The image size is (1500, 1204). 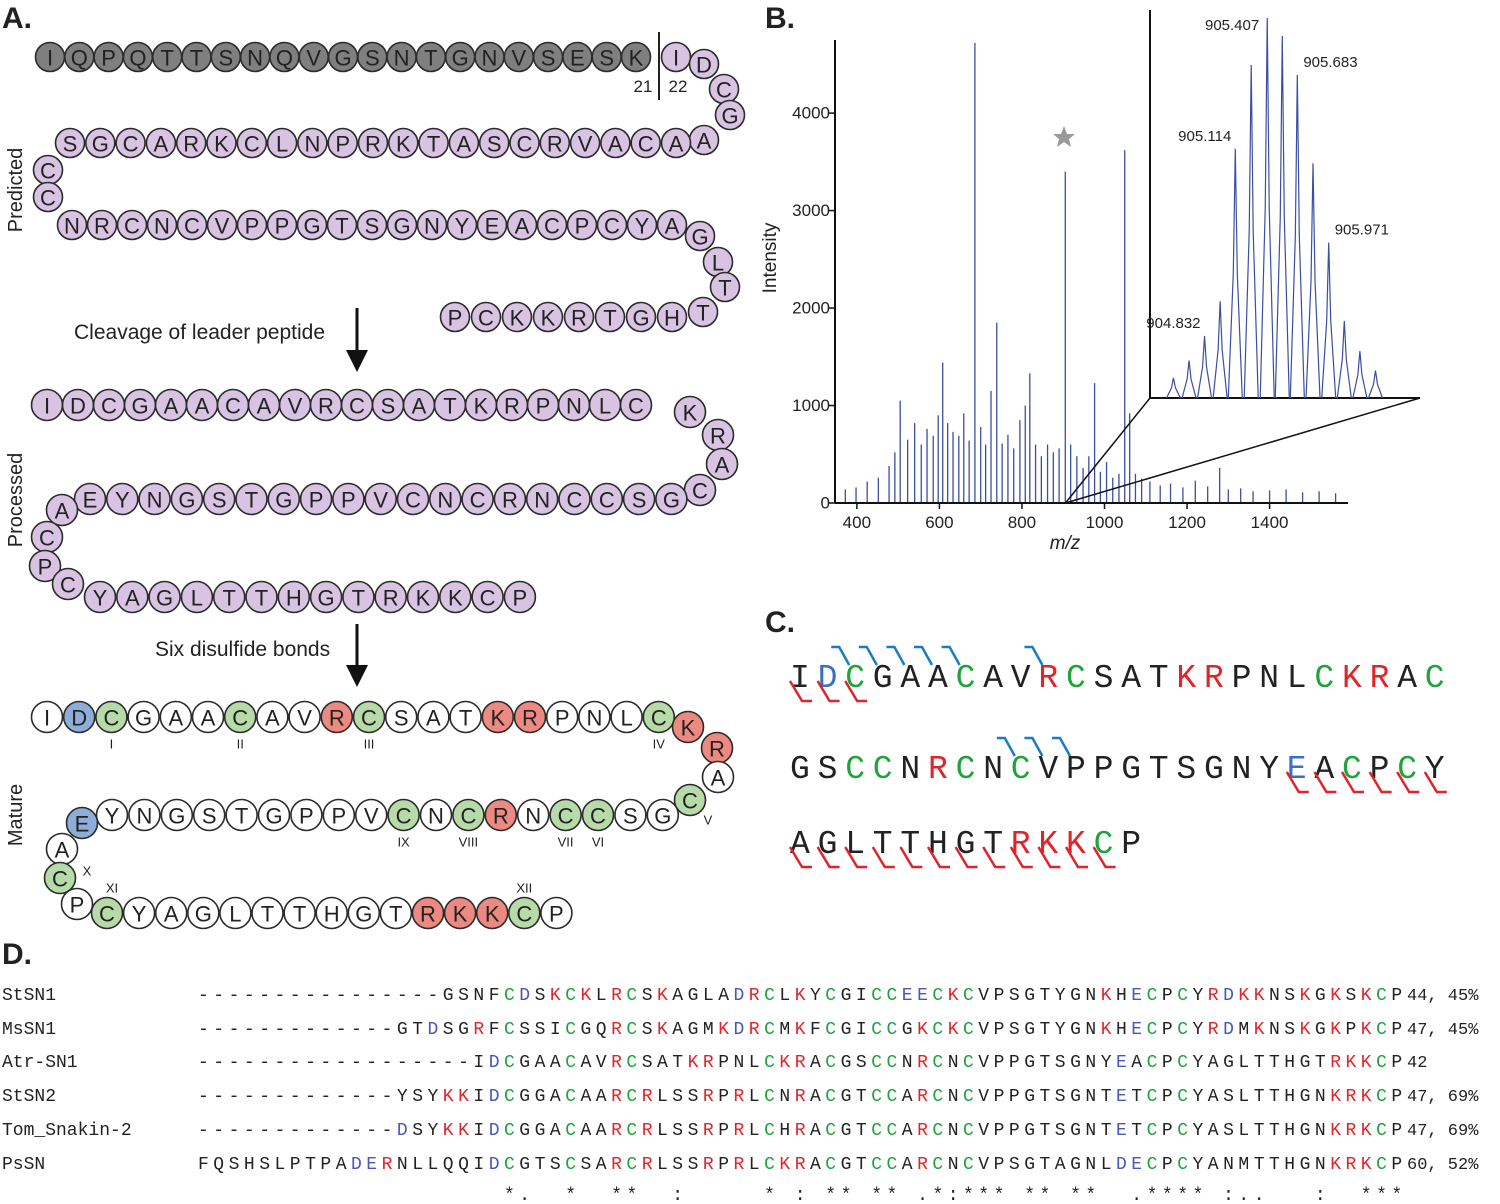 What do you see at coordinates (16, 500) in the screenshot?
I see `stage-title: Processed` at bounding box center [16, 500].